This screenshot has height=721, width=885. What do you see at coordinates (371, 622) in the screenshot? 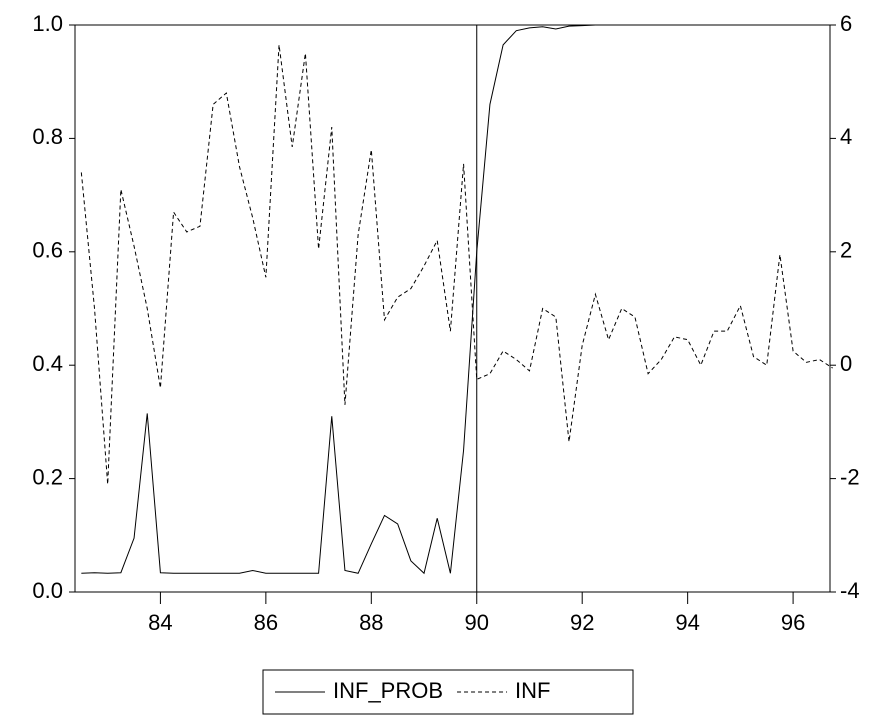
I see `x-tick-label: 88` at bounding box center [371, 622].